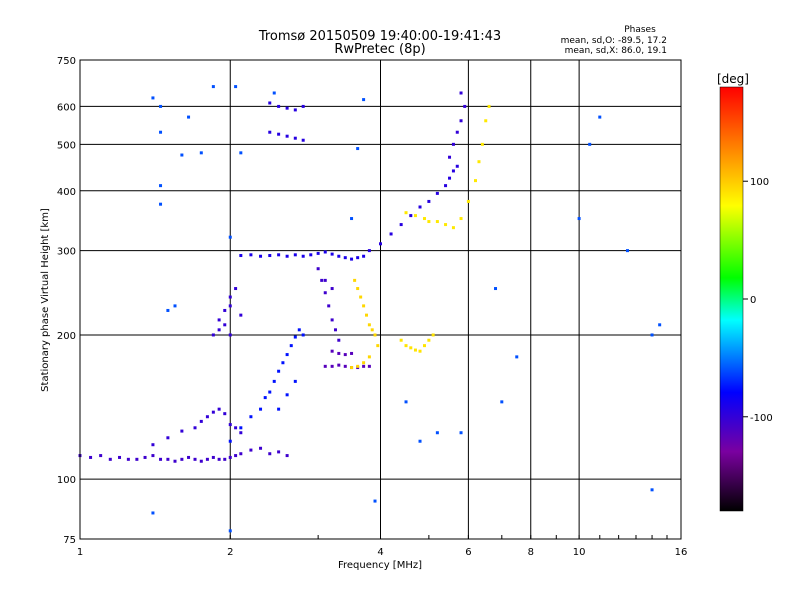  Describe the element at coordinates (761, 418) in the screenshot. I see `colorbar-tick-label: -100` at that location.